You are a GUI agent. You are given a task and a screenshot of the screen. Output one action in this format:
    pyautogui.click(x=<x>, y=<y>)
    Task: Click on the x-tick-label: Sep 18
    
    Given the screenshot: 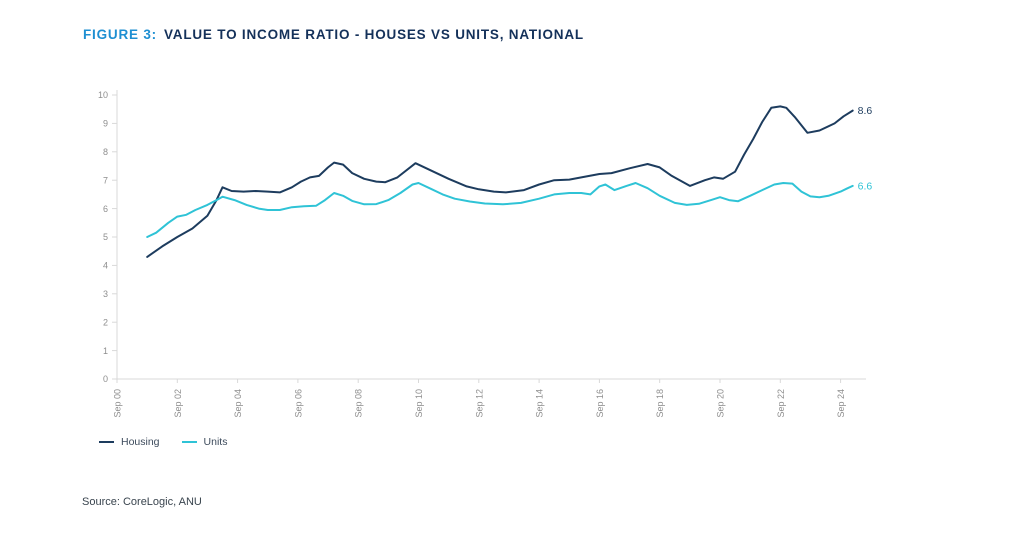 What is the action you would take?
    pyautogui.click(x=660, y=403)
    